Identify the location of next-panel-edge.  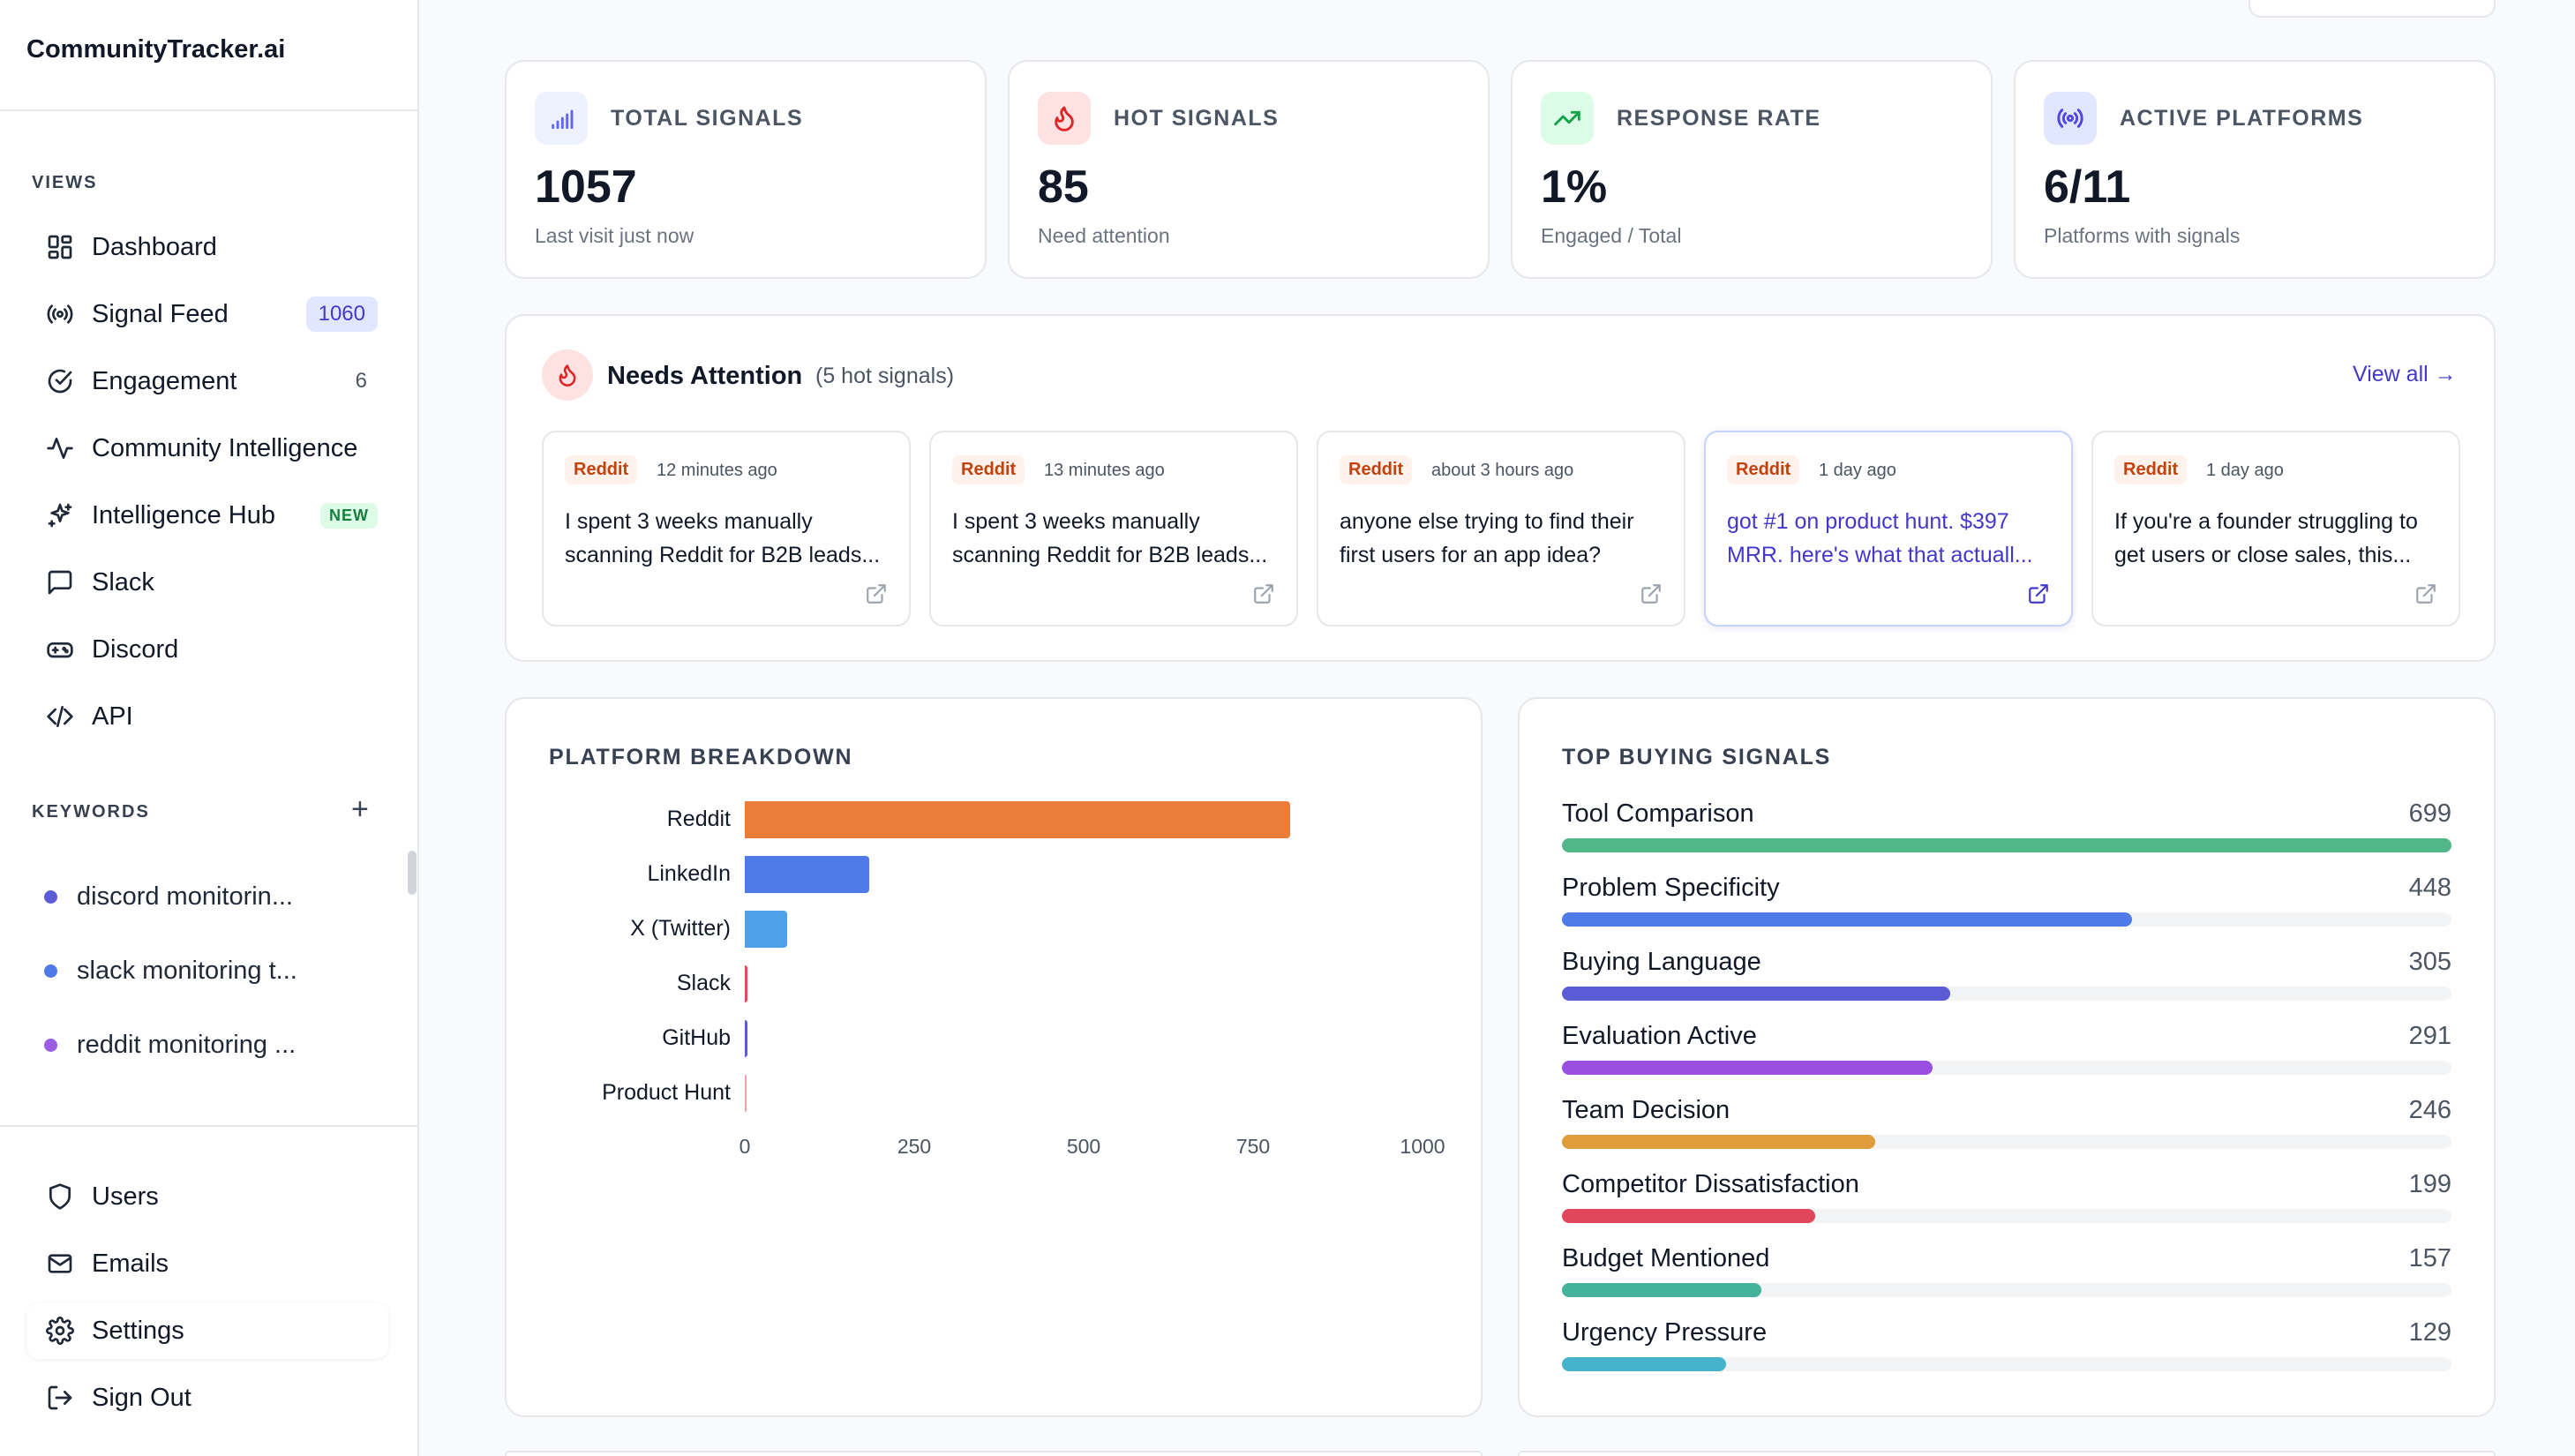
(2007, 1453).